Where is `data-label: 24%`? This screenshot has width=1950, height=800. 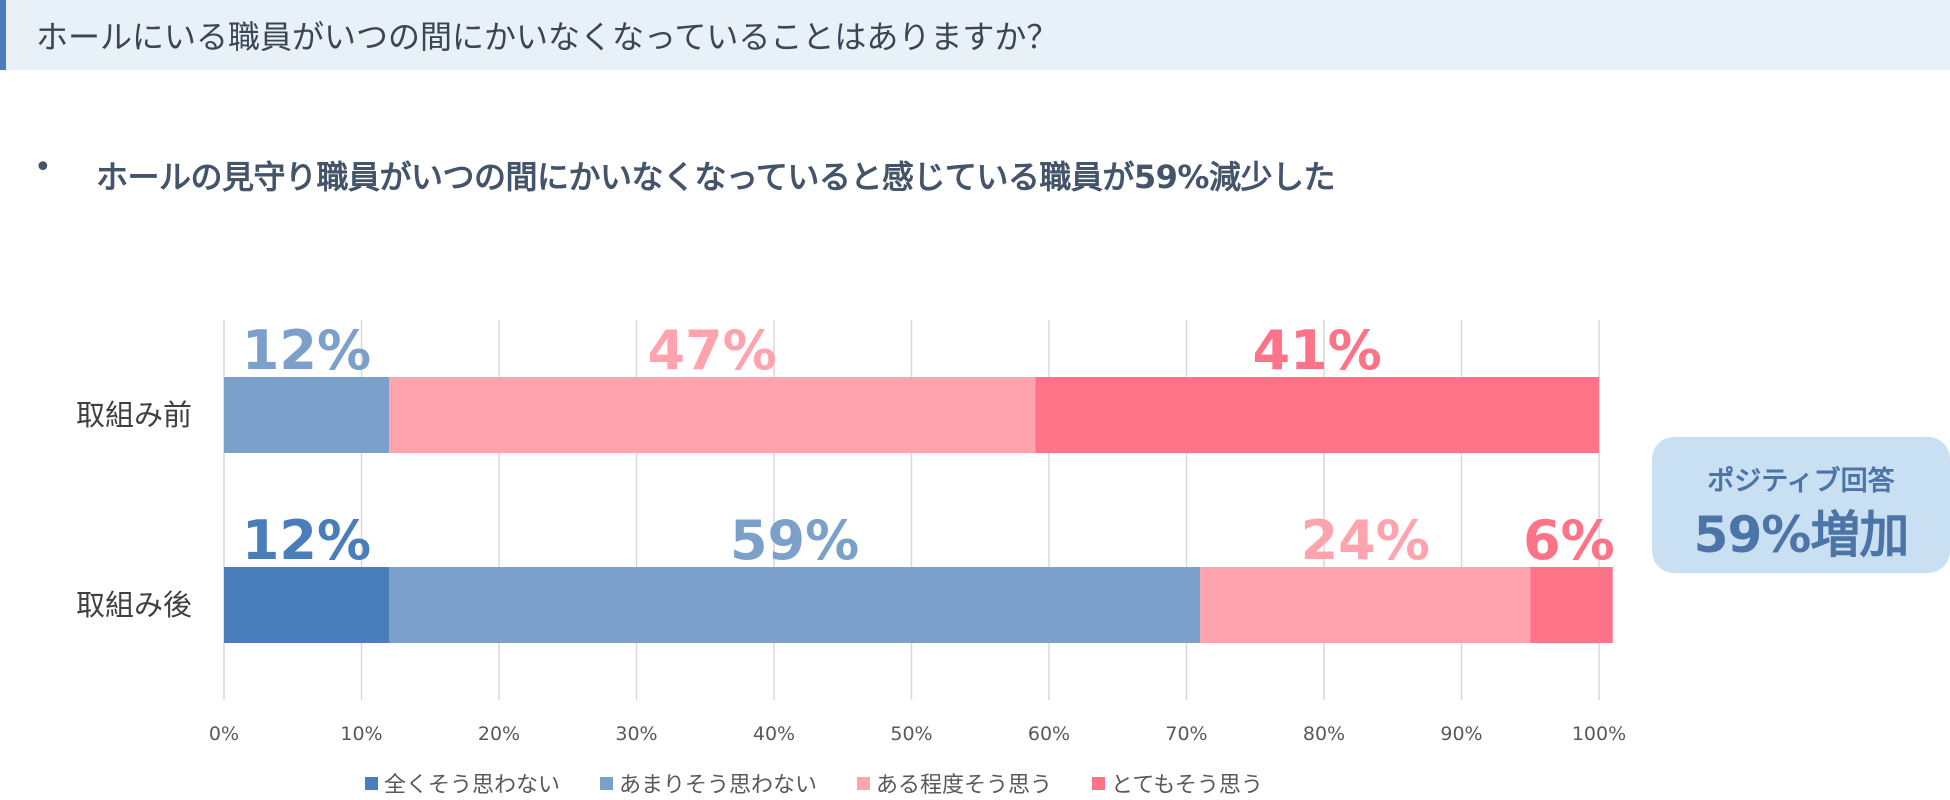
data-label: 24% is located at coordinates (1365, 540).